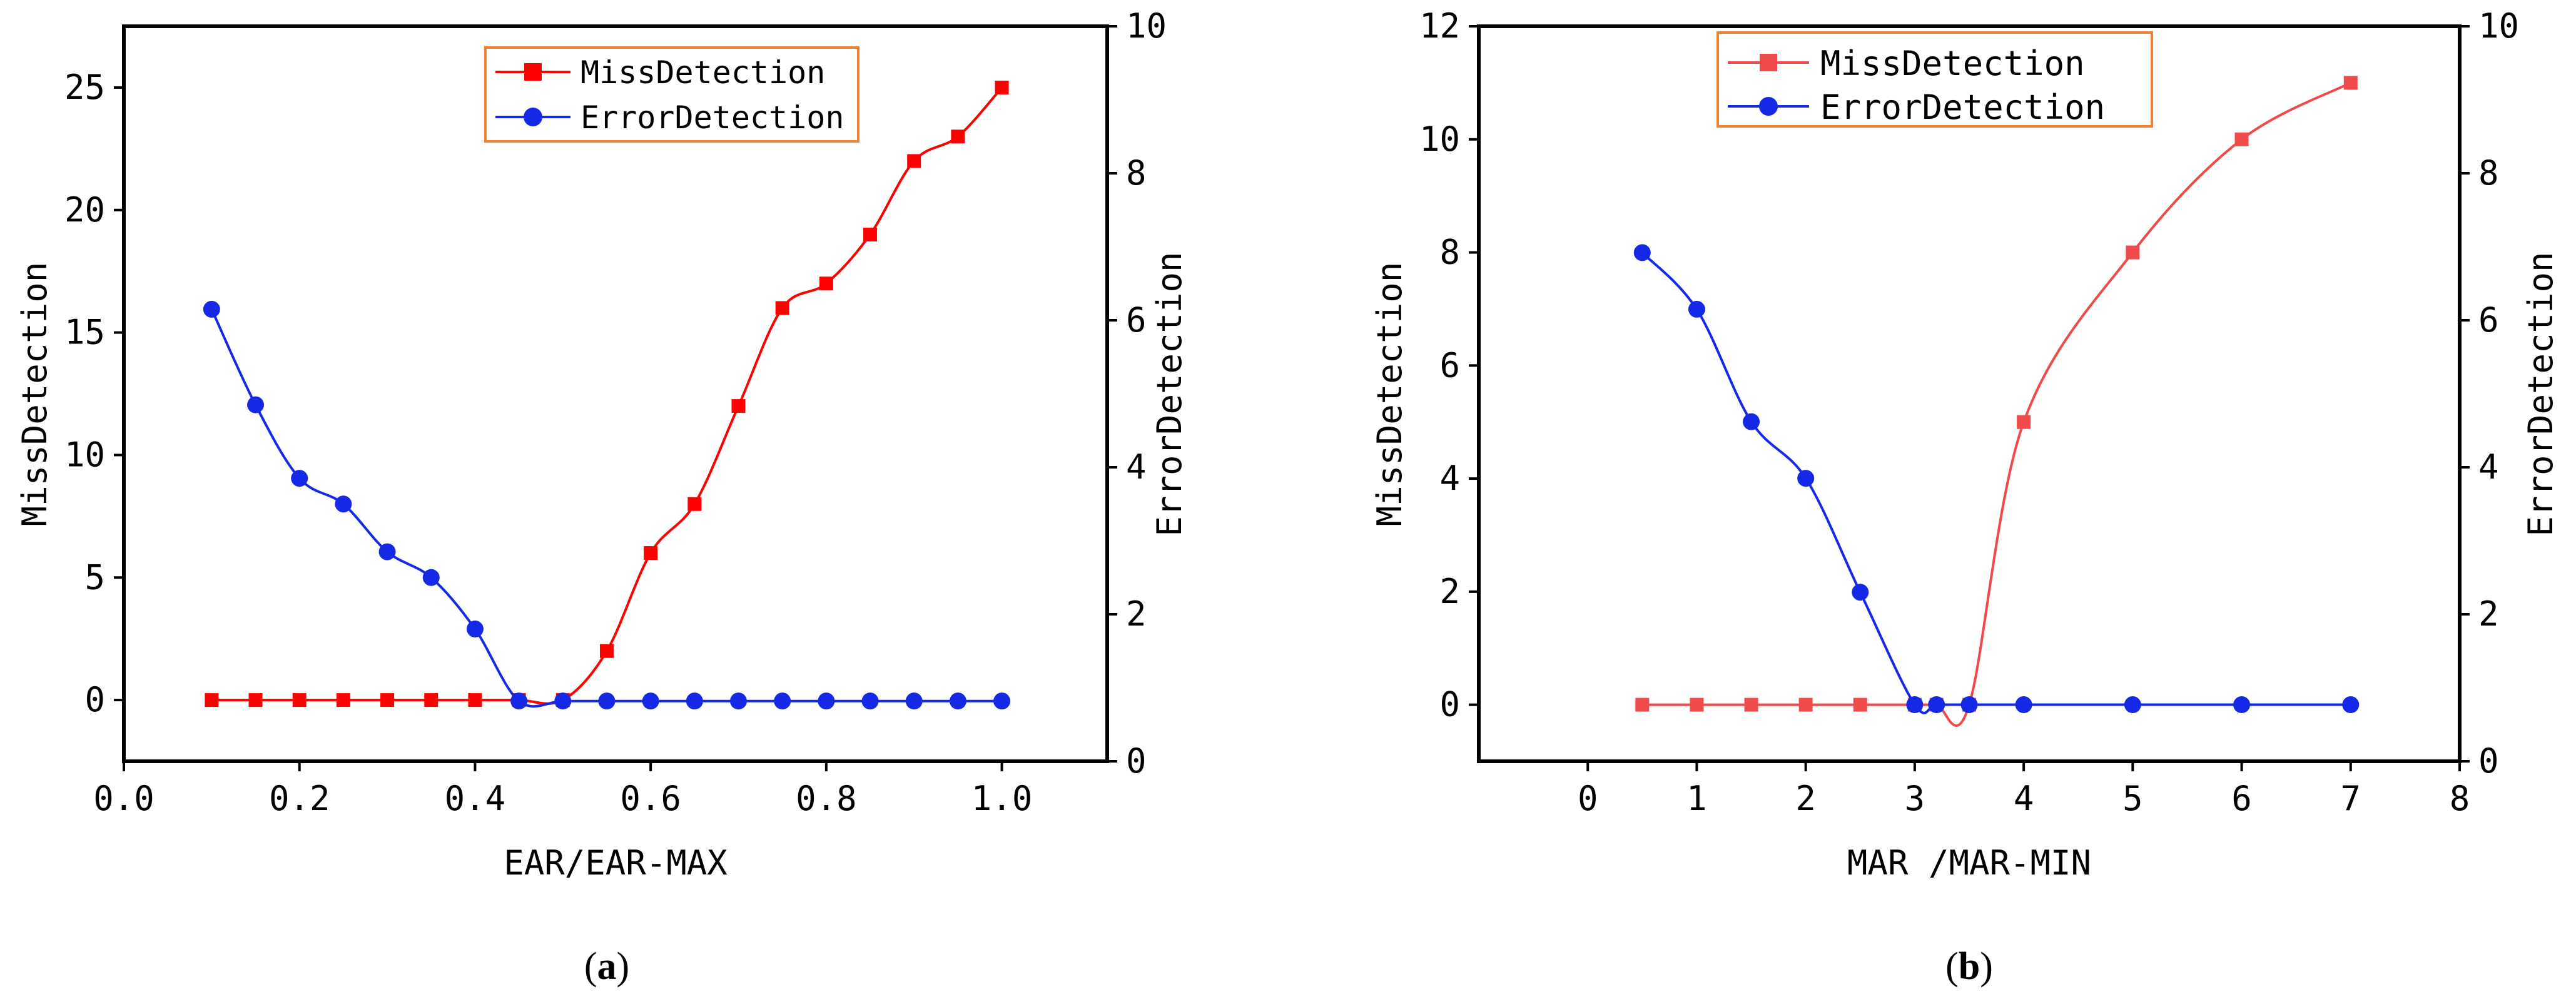 This screenshot has width=2576, height=1004. What do you see at coordinates (1002, 798) in the screenshot?
I see `chart-a-x-tick-label: 1.0` at bounding box center [1002, 798].